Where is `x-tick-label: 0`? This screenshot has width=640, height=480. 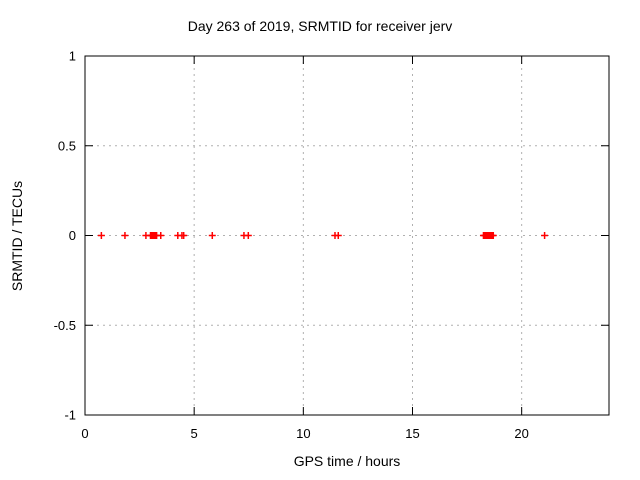
x-tick-label: 0 is located at coordinates (84, 433).